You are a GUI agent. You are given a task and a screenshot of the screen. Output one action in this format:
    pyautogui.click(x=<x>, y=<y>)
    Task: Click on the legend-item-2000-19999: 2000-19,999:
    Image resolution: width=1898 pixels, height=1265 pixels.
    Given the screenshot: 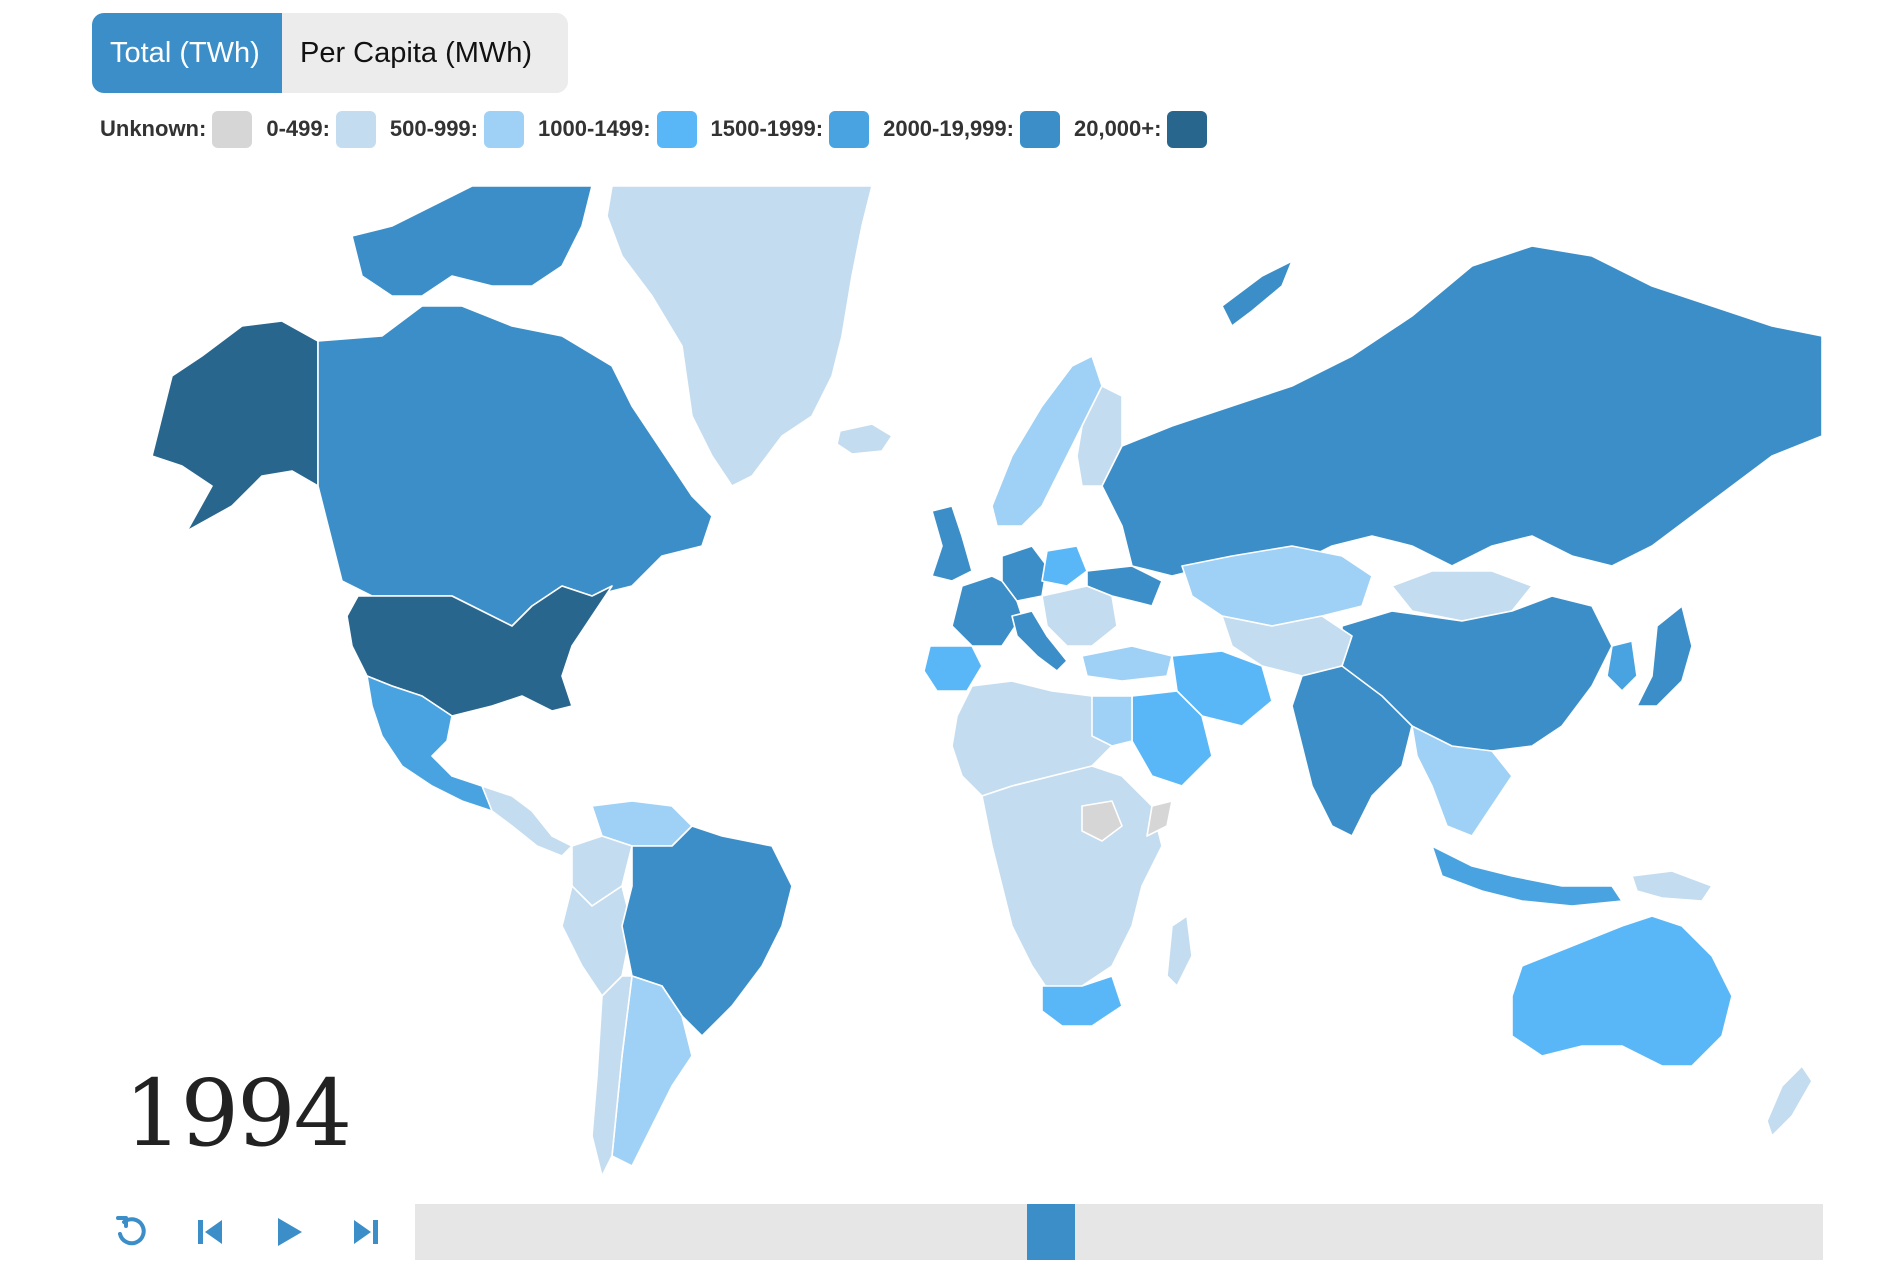 What is the action you would take?
    pyautogui.click(x=971, y=129)
    